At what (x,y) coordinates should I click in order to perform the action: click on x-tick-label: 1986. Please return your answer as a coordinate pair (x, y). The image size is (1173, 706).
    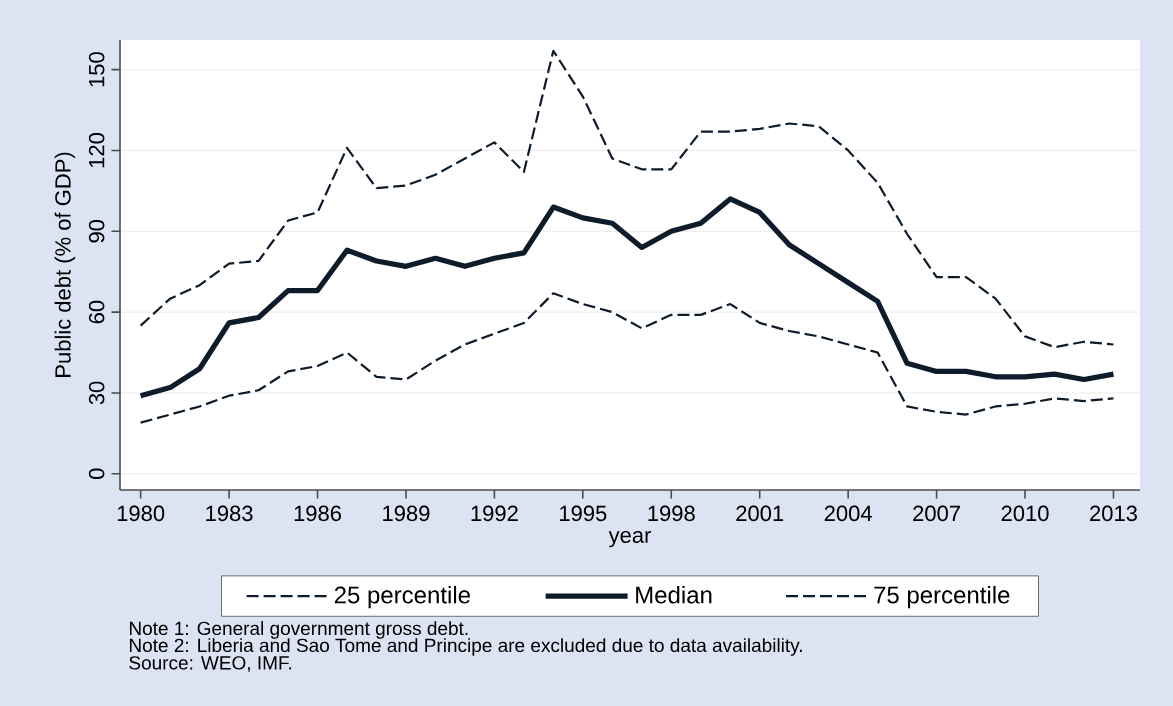
    Looking at the image, I should click on (318, 513).